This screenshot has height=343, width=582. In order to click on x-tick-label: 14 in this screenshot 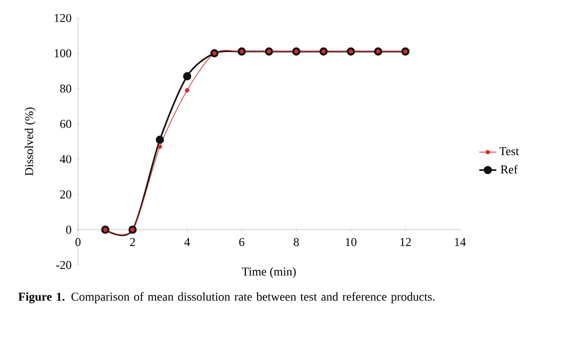, I will do `click(460, 242)`.